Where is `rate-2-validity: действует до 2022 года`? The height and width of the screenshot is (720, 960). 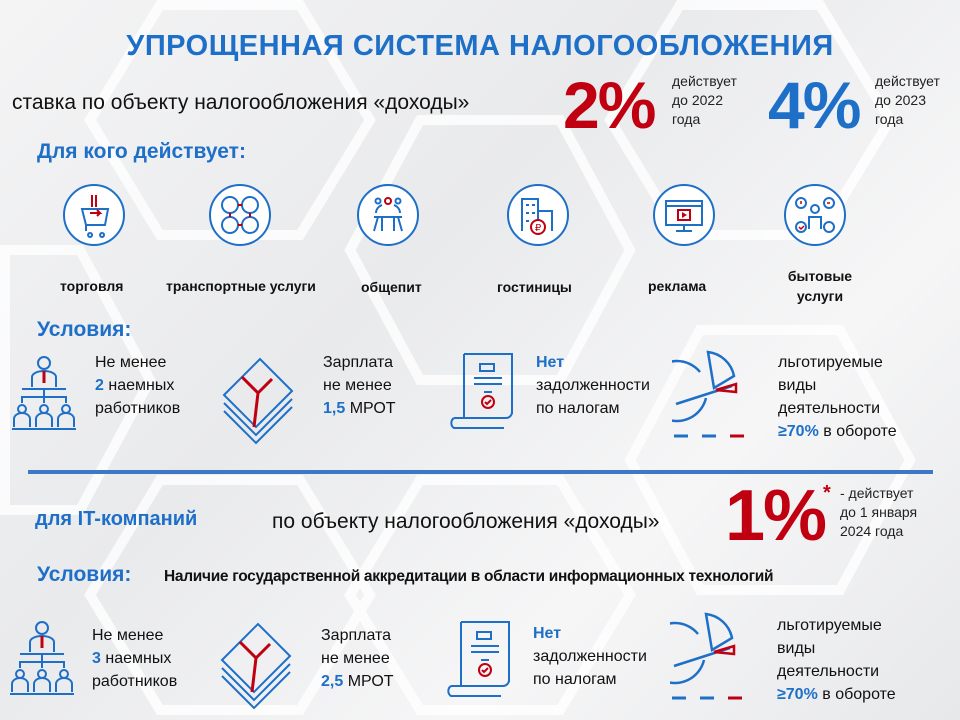
rate-2-validity: действует до 2022 года is located at coordinates (704, 100).